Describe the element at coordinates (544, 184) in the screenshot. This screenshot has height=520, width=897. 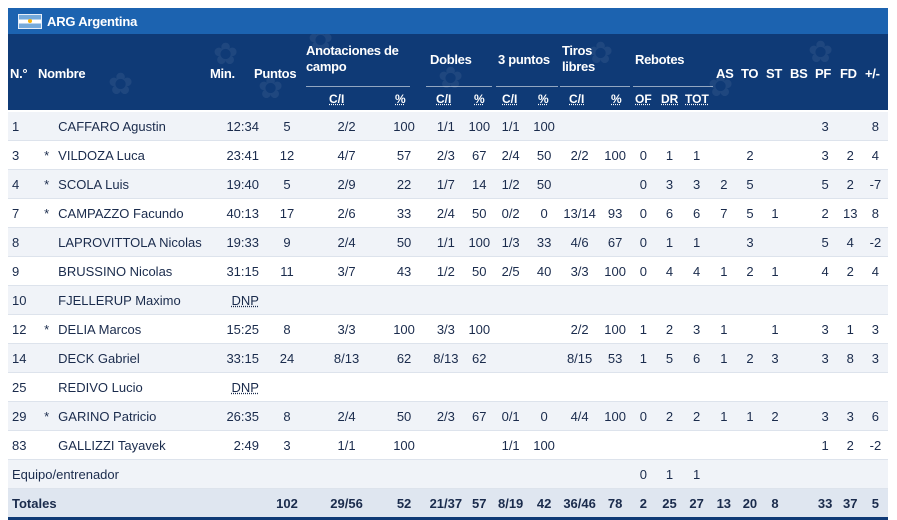
I see `cell-threep: 50` at that location.